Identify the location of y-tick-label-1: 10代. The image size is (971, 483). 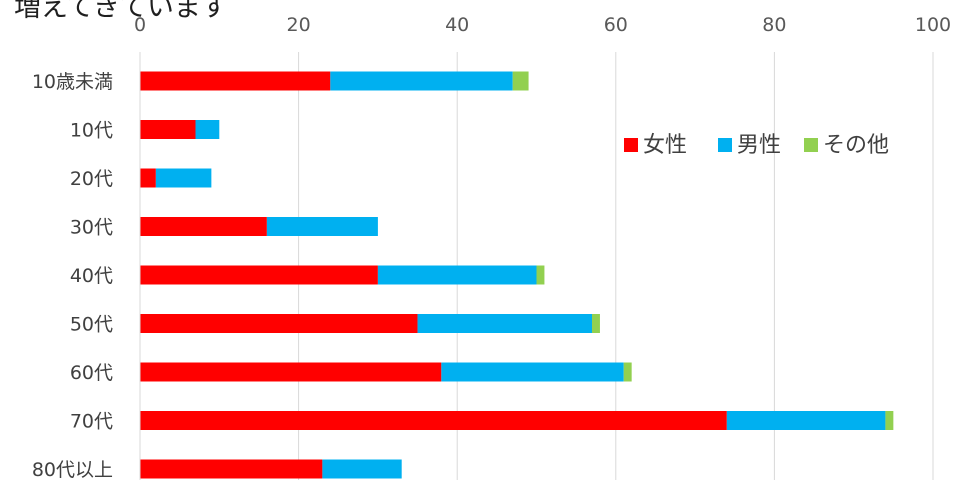
(91, 131).